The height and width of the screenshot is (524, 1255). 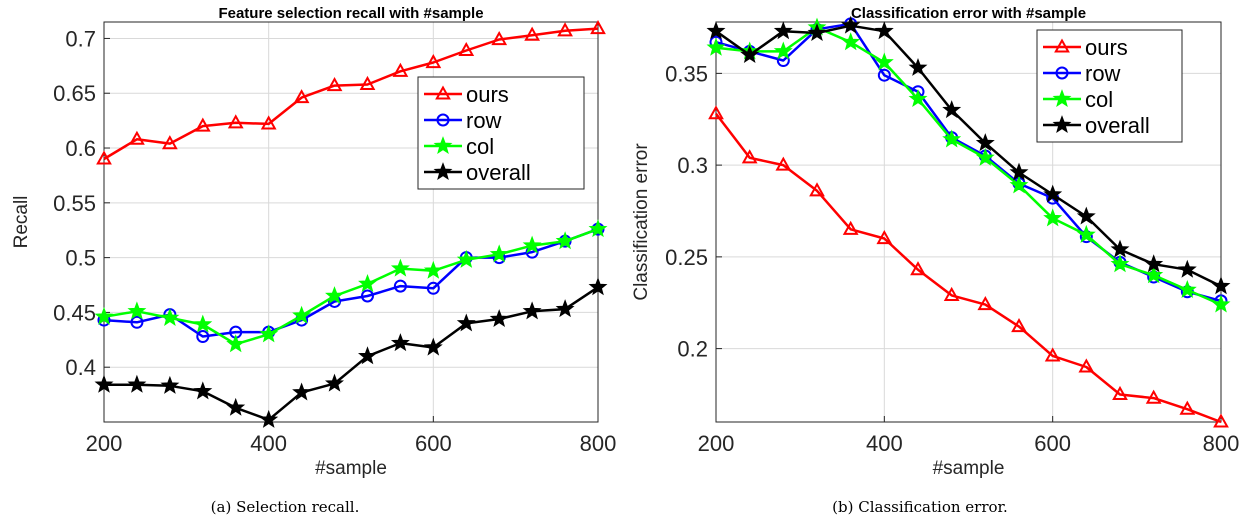 I want to click on series-line-overall, so click(x=351, y=354).